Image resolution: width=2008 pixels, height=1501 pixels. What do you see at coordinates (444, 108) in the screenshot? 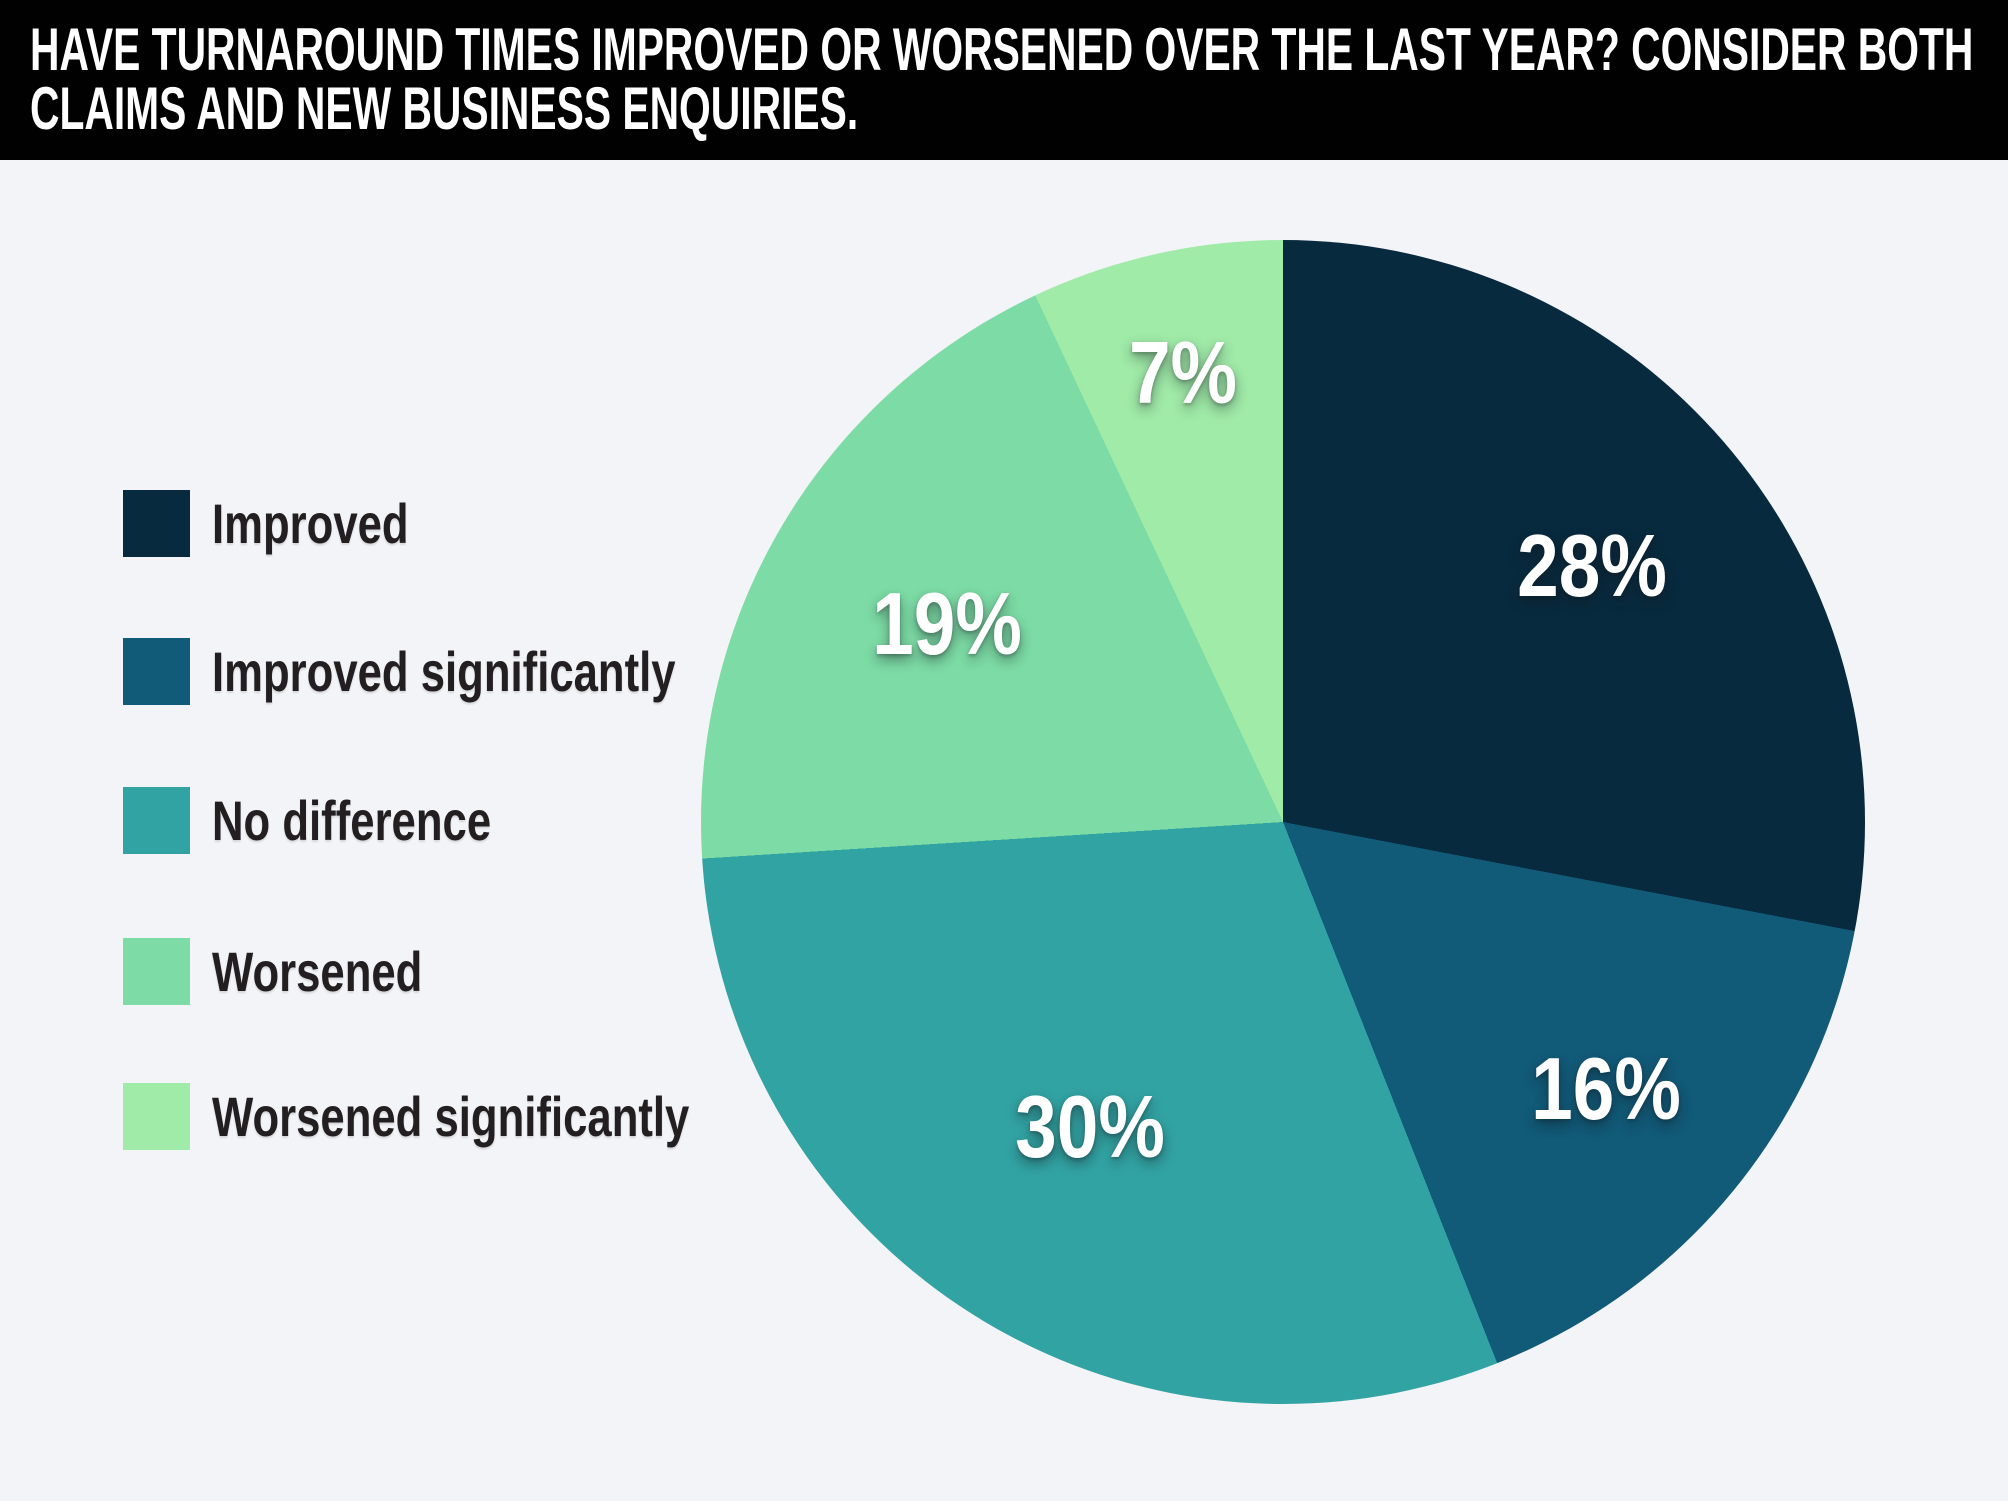
I see `title-line-2: CLAIMS AND NEW BUSINESS ENQUIRIES.` at bounding box center [444, 108].